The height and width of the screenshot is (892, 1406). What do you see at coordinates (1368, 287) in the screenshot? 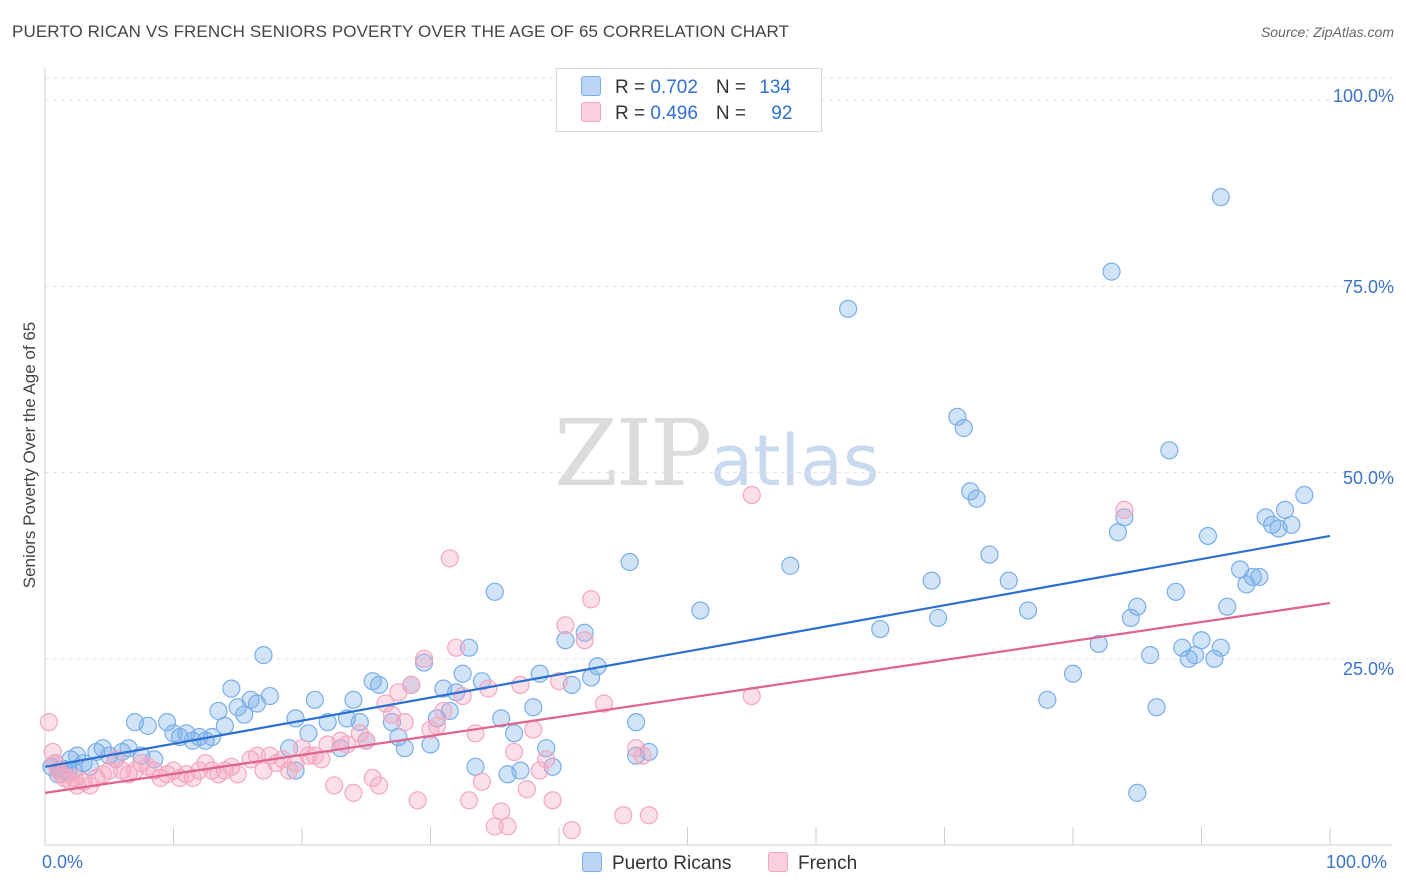
I see `y-tick-label-75: 75.0%` at bounding box center [1368, 287].